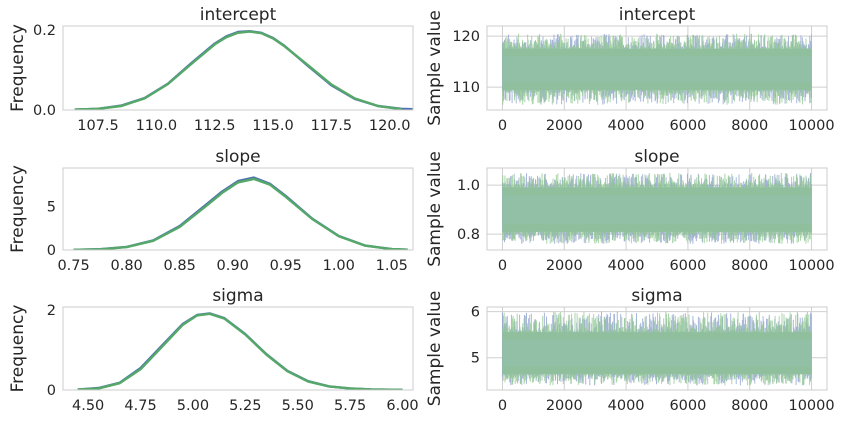  What do you see at coordinates (44, 111) in the screenshot?
I see `y-tick-label: 0.0` at bounding box center [44, 111].